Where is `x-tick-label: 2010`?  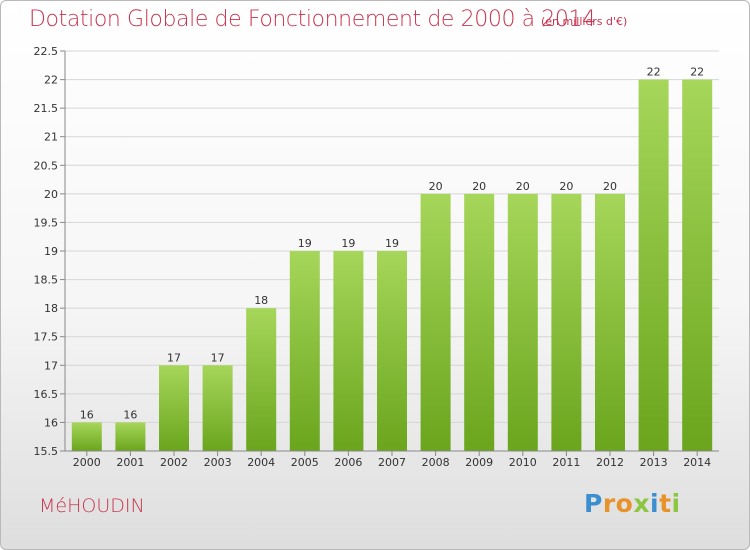 x-tick-label: 2010 is located at coordinates (523, 462).